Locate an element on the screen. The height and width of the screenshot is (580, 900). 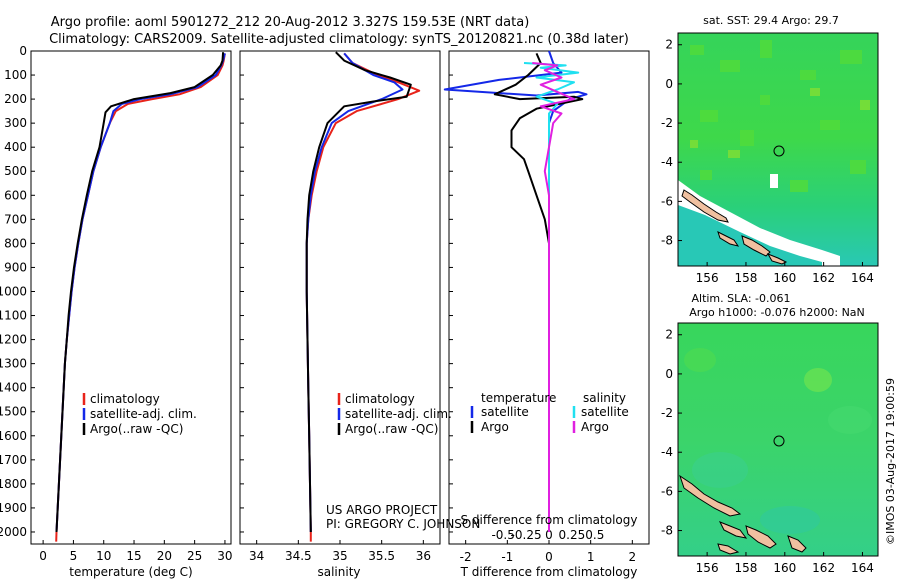
x-tick-label-t: -1 is located at coordinates (507, 557).